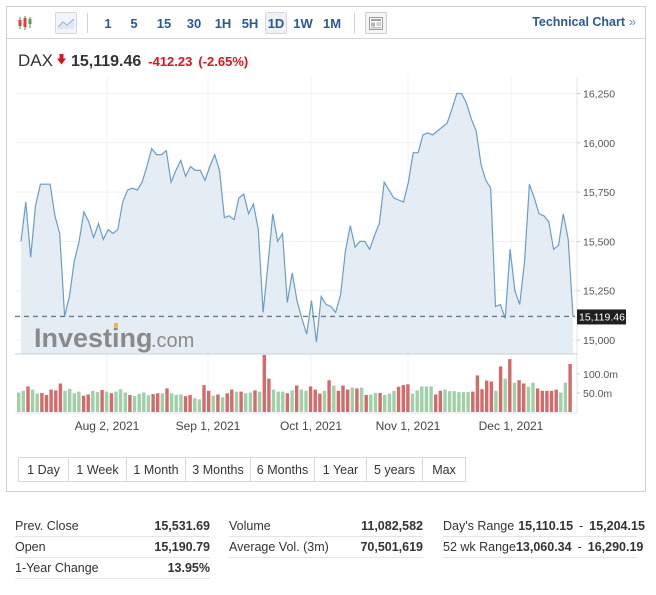  I want to click on stat-label: Day's Range, so click(479, 526).